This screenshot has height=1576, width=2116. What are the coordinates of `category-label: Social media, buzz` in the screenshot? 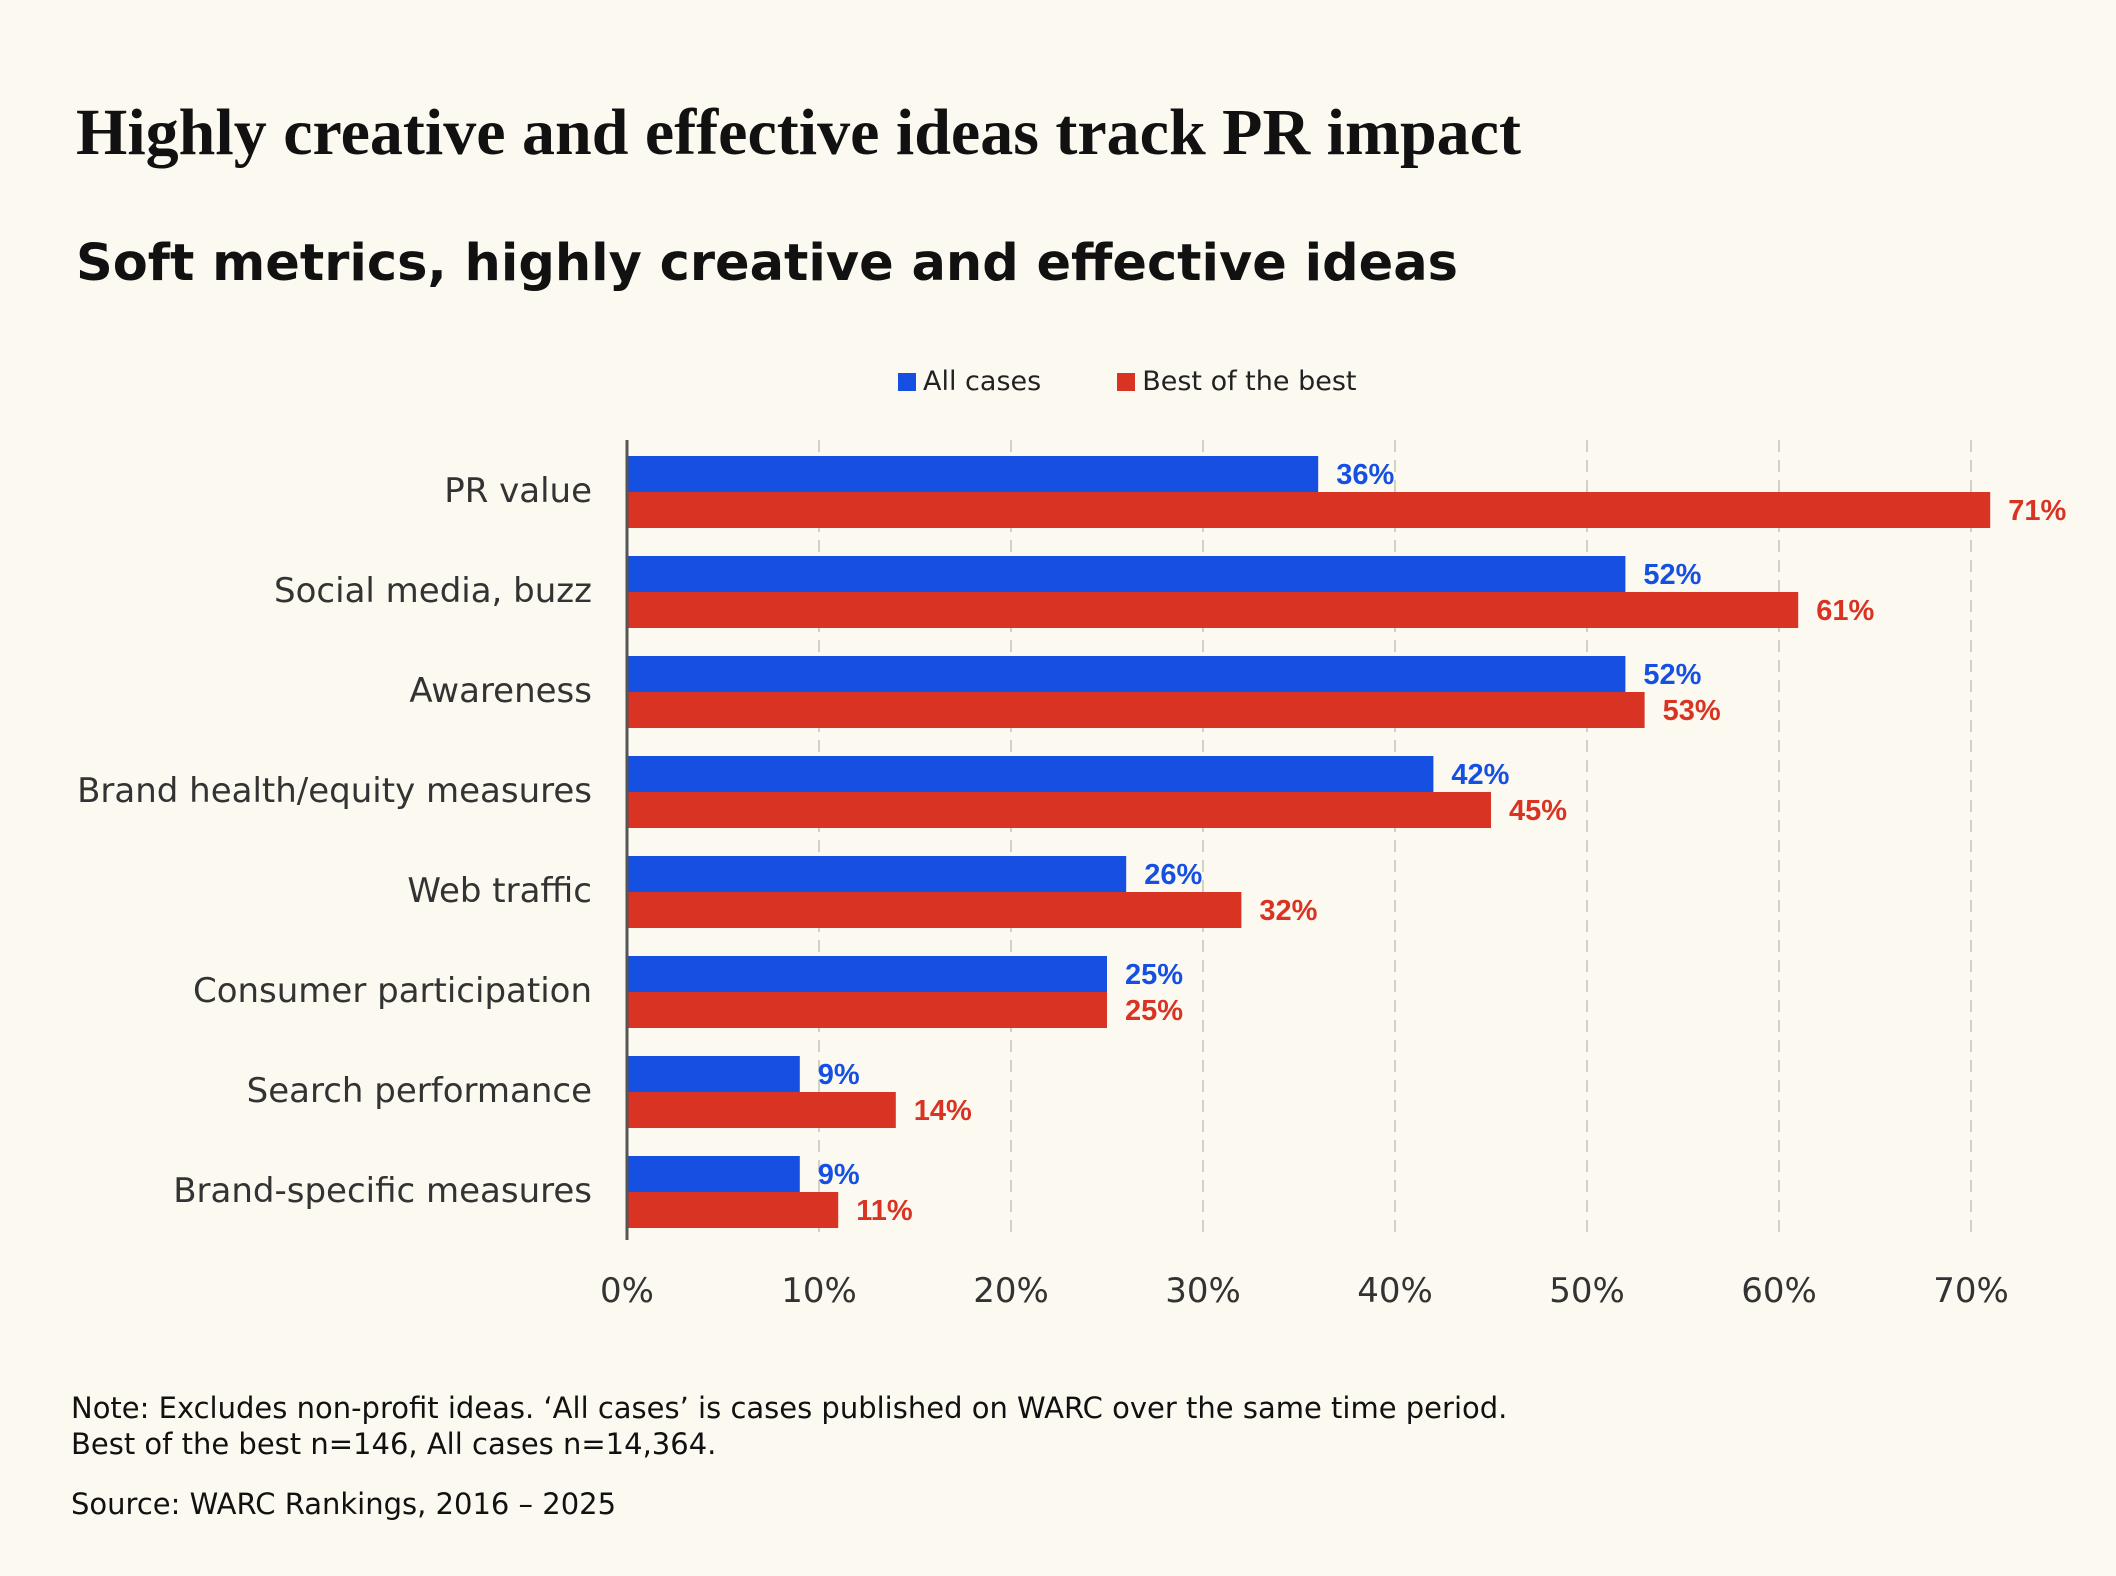 It's located at (433, 591).